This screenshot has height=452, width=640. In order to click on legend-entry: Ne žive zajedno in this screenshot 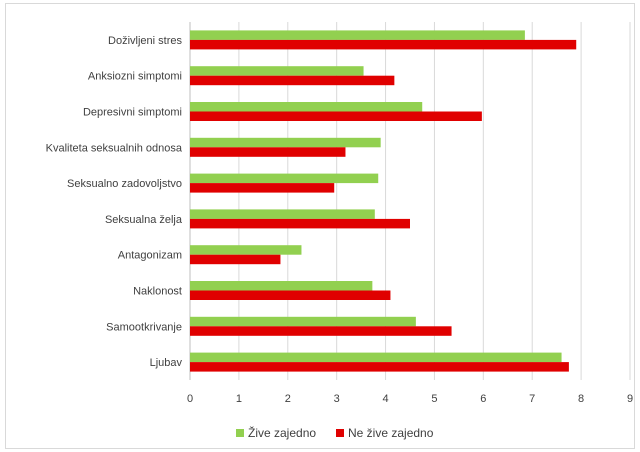, I will do `click(391, 433)`.